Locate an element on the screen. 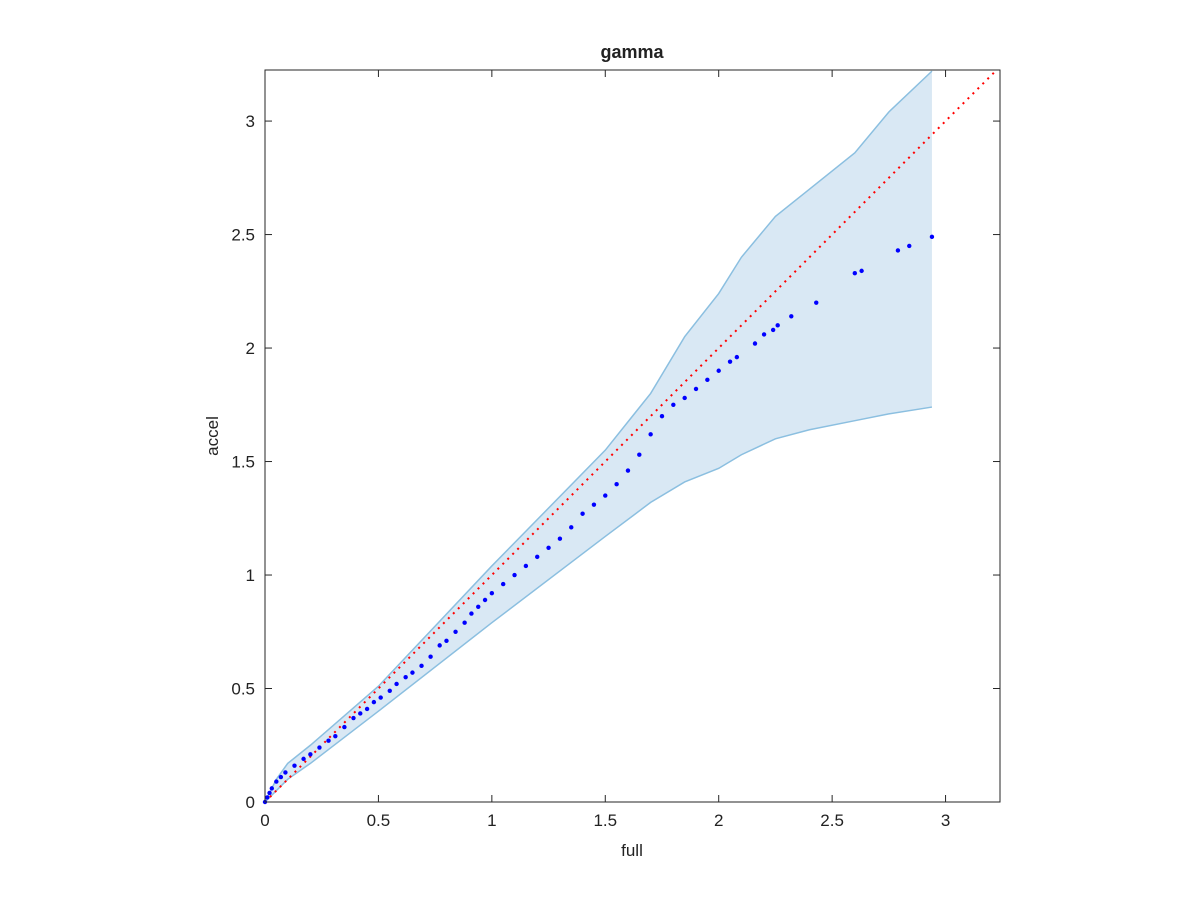  x-tick-label: 0.5 is located at coordinates (379, 820).